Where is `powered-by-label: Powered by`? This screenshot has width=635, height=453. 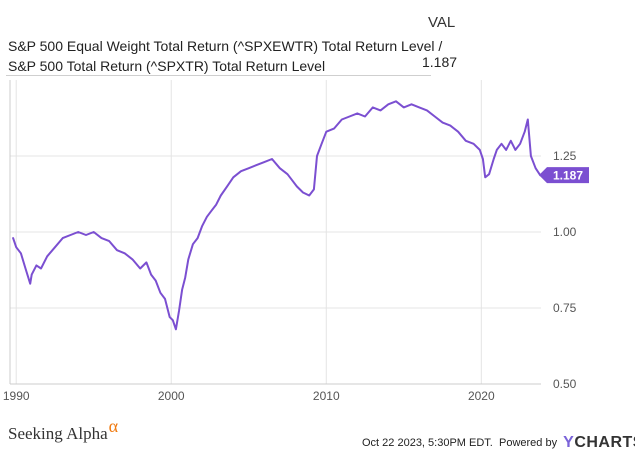
powered-by-label: Powered by is located at coordinates (528, 443).